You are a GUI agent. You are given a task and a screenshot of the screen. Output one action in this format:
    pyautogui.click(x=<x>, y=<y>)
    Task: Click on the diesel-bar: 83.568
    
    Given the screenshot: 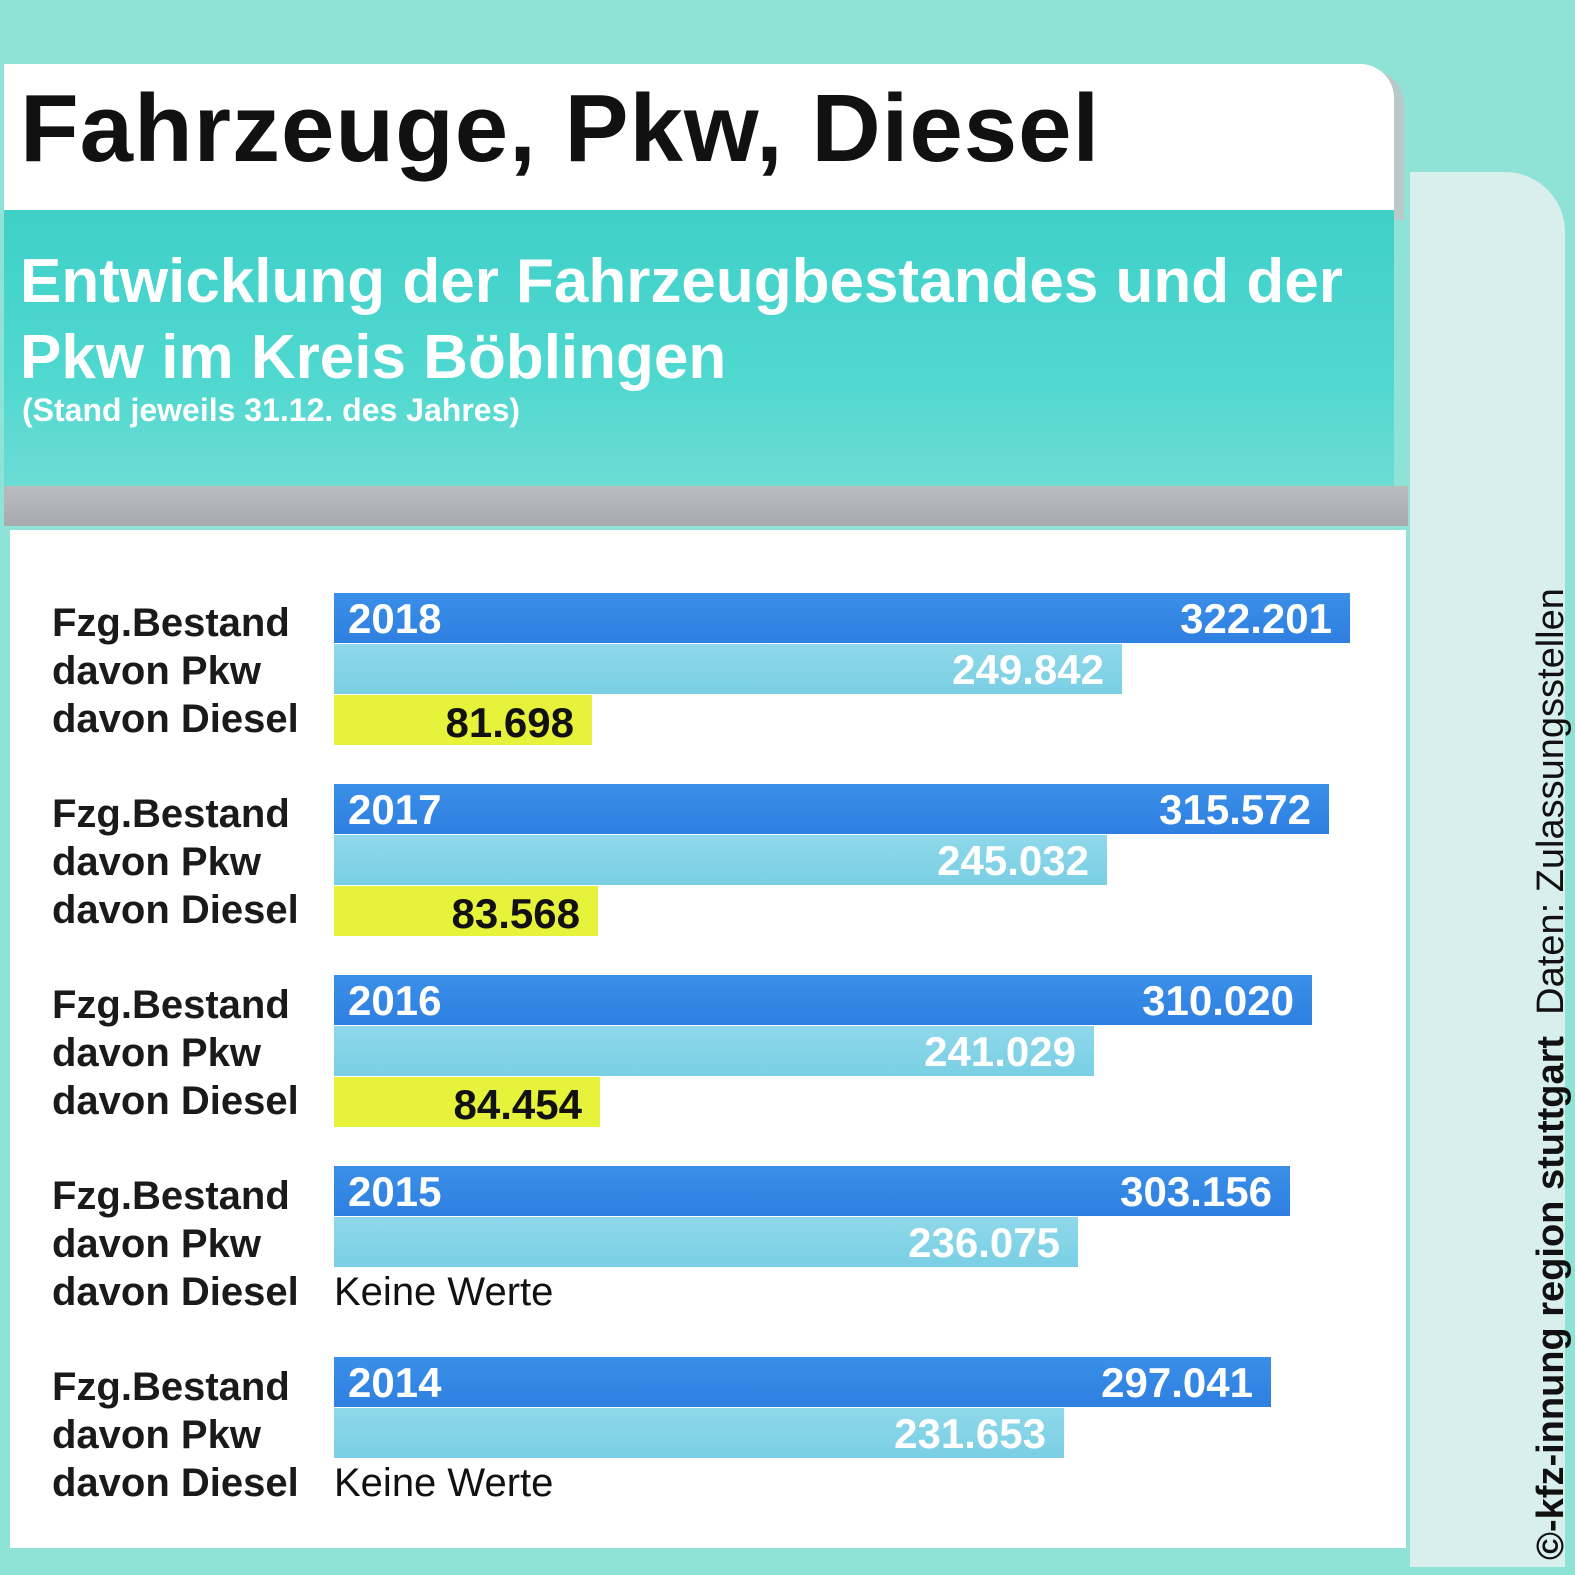 What is the action you would take?
    pyautogui.click(x=466, y=911)
    